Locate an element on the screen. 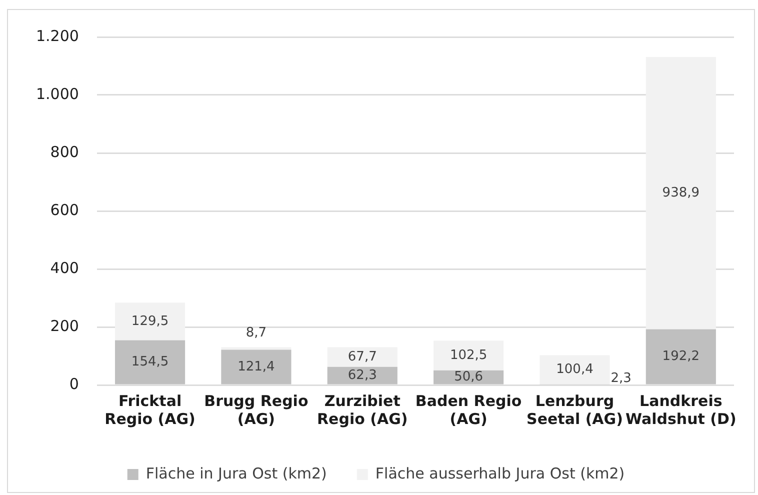  data-label: 938,9 is located at coordinates (681, 192).